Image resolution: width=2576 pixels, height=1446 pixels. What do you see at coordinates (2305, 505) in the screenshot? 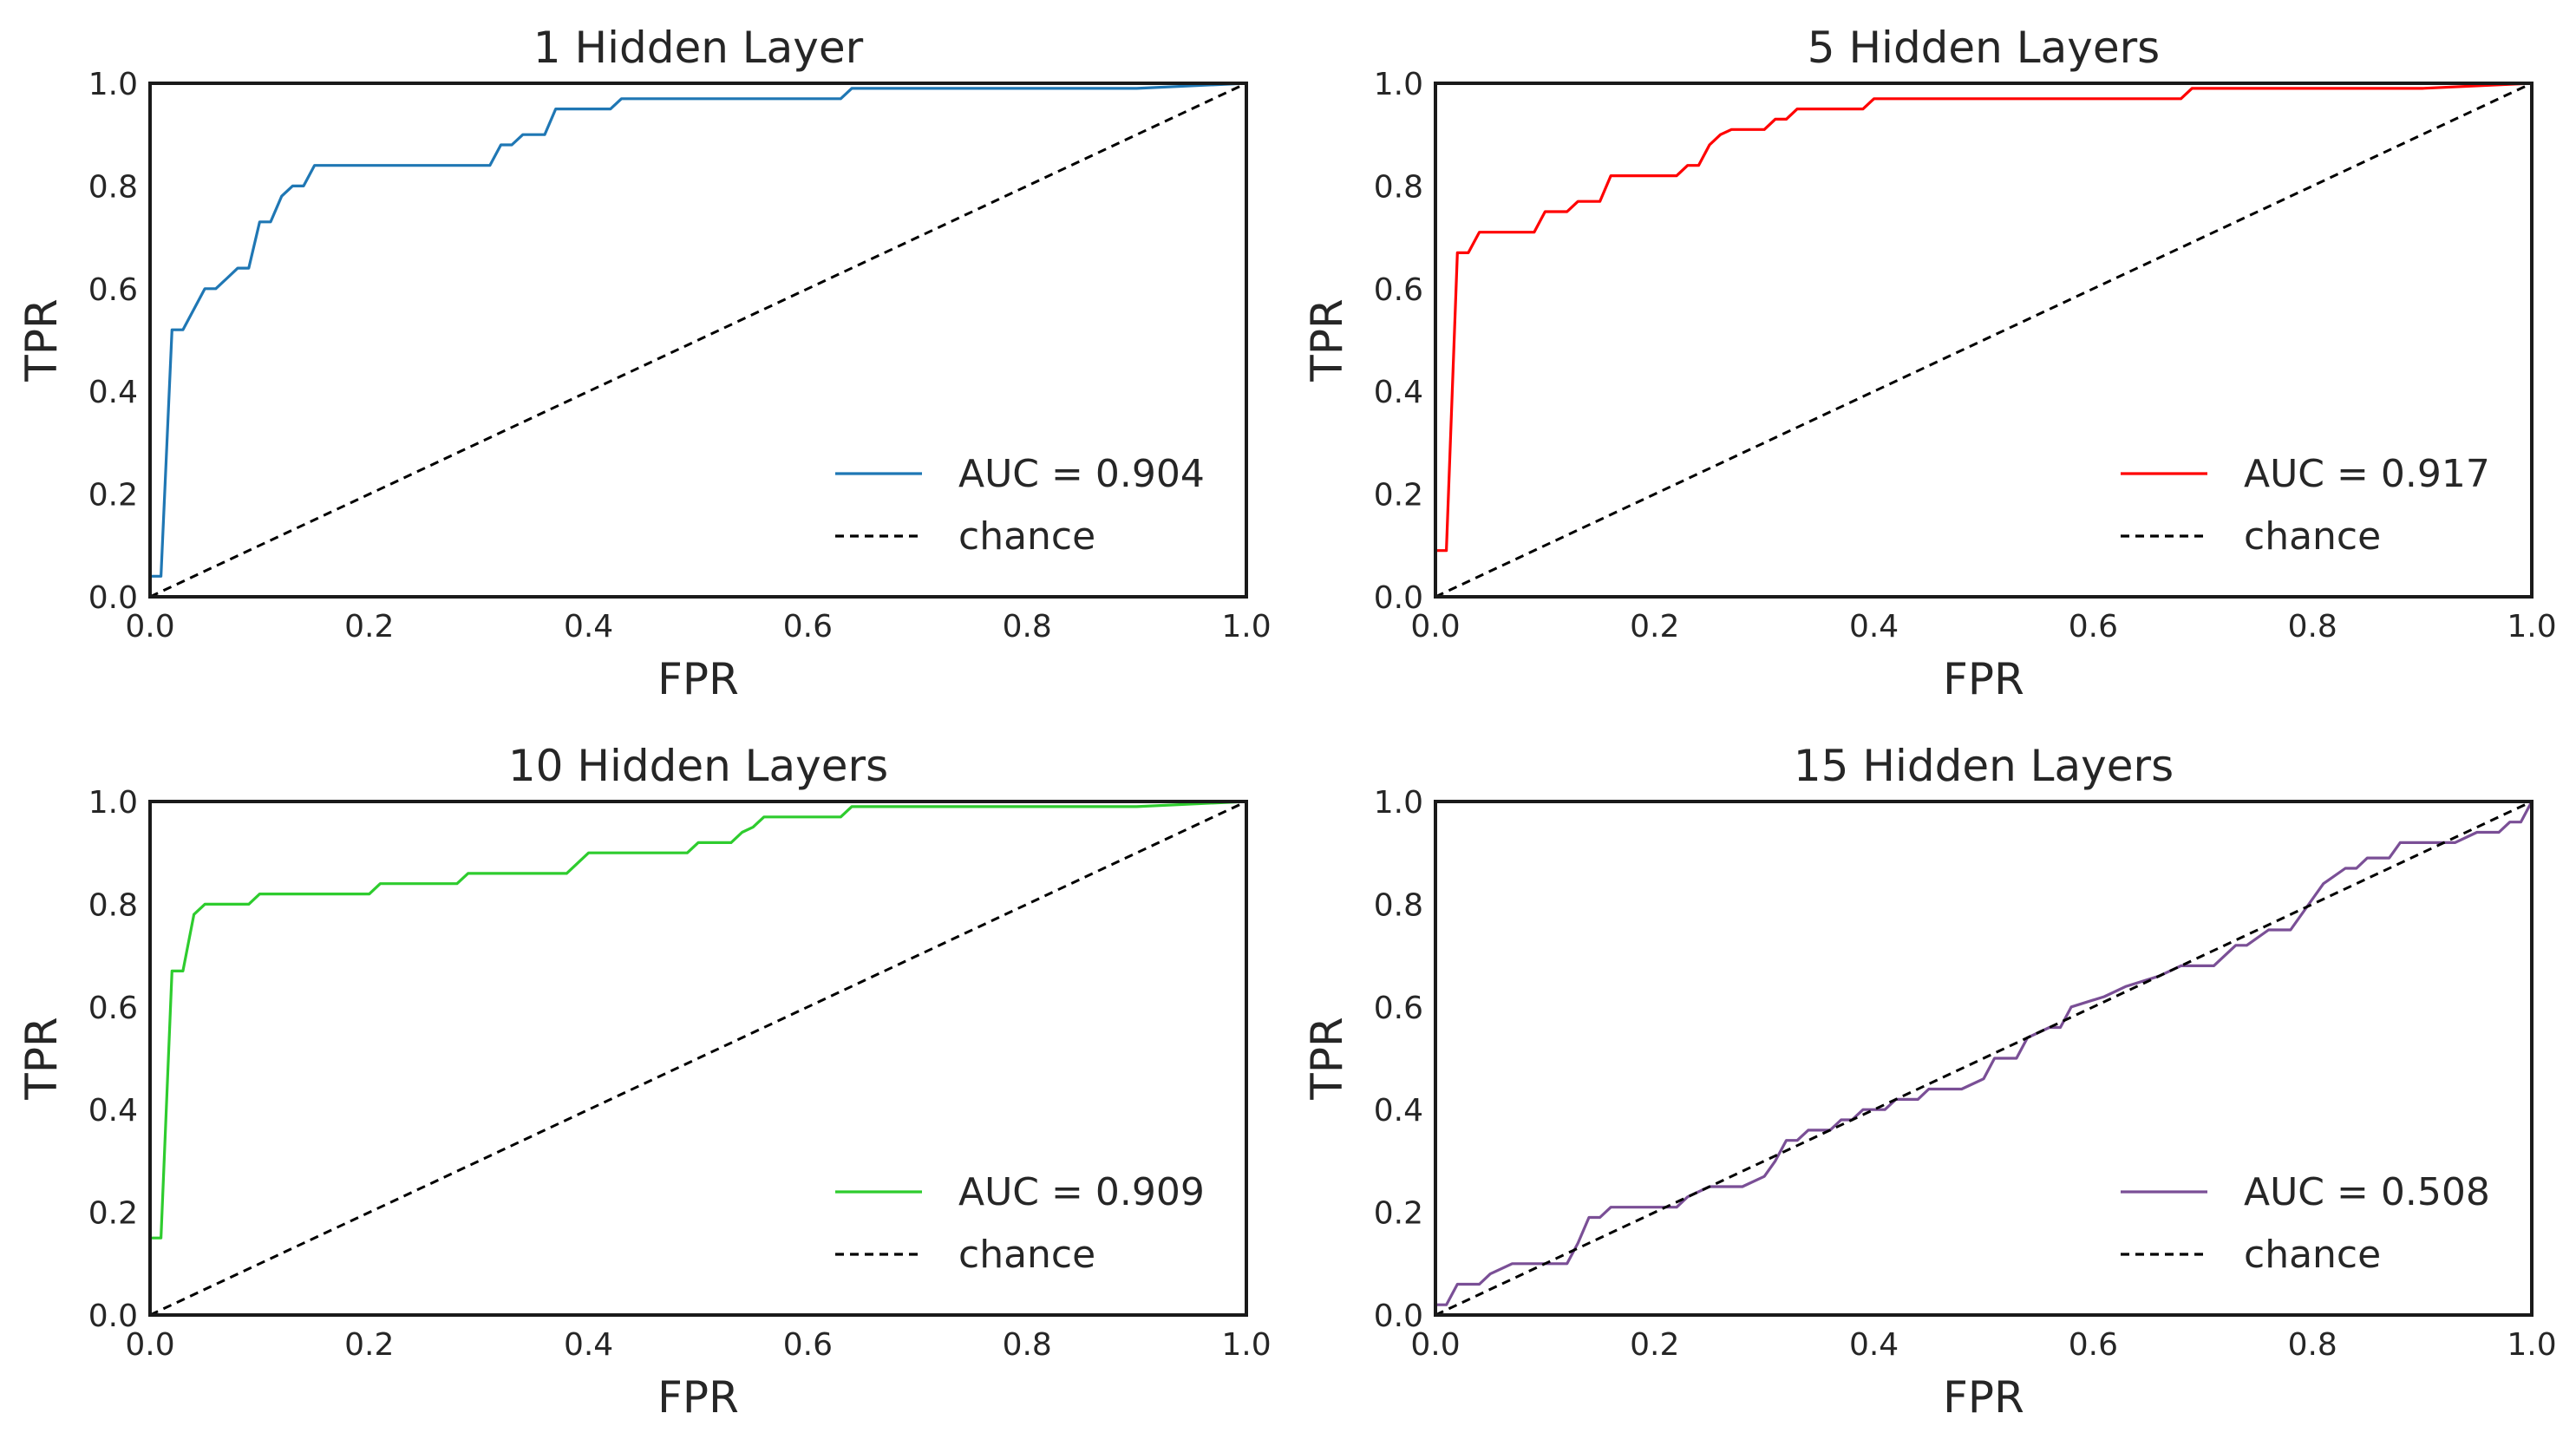
I see `legend: AUC = 0.917 chance` at bounding box center [2305, 505].